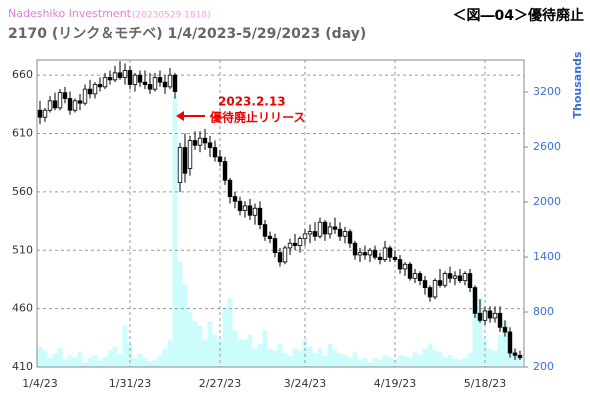 This screenshot has height=406, width=590. I want to click on source: Nadeshiko Investment, so click(70, 13).